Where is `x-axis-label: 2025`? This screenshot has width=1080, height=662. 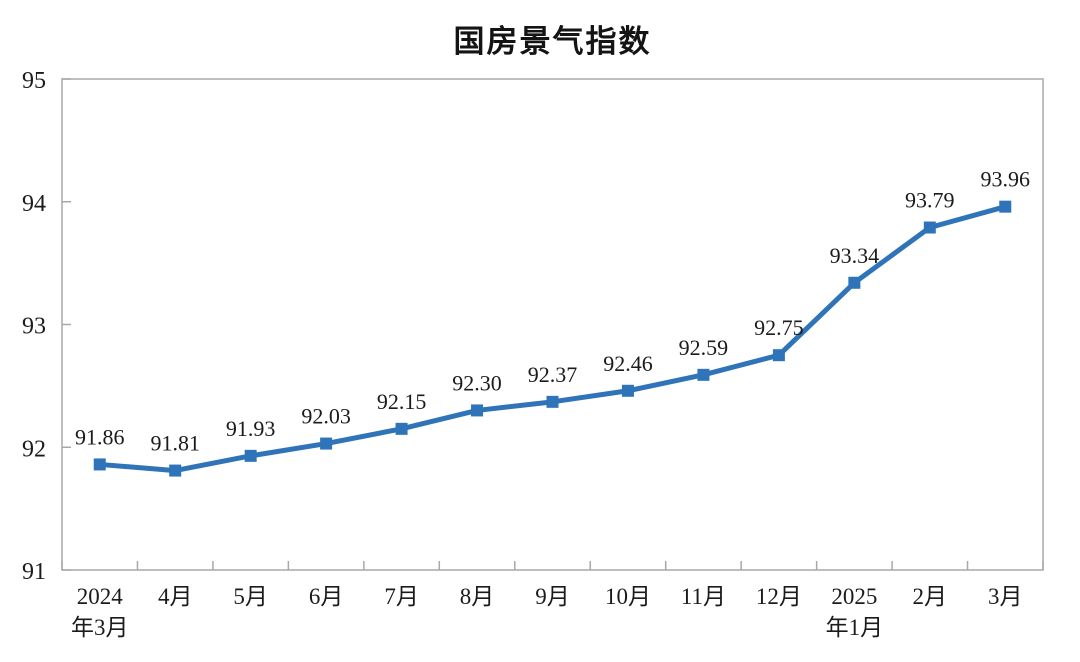
x-axis-label: 2025 is located at coordinates (854, 596).